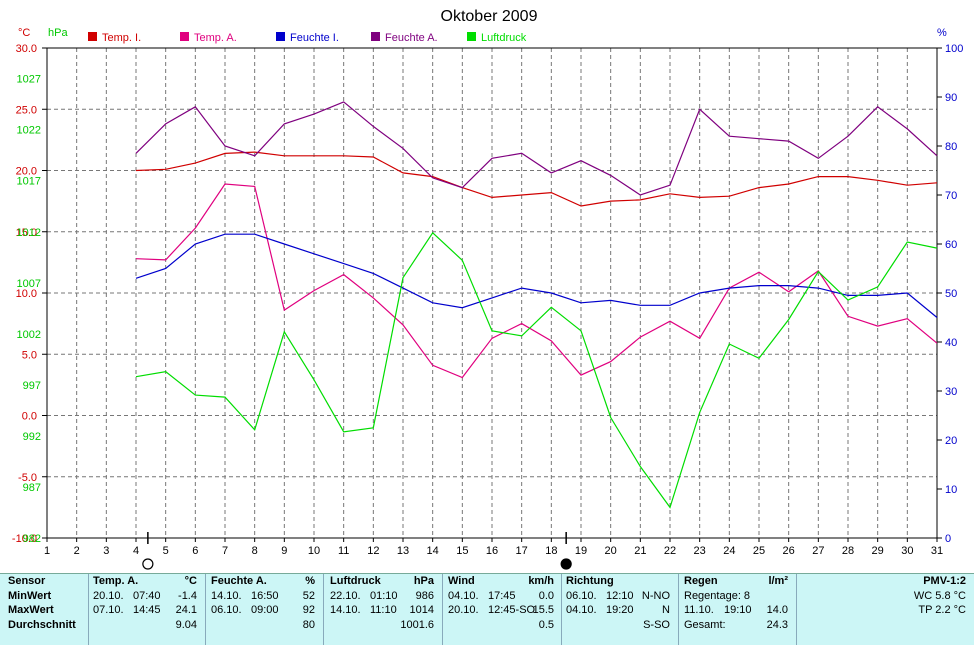  I want to click on sensor-title: Sensor, so click(27, 581).